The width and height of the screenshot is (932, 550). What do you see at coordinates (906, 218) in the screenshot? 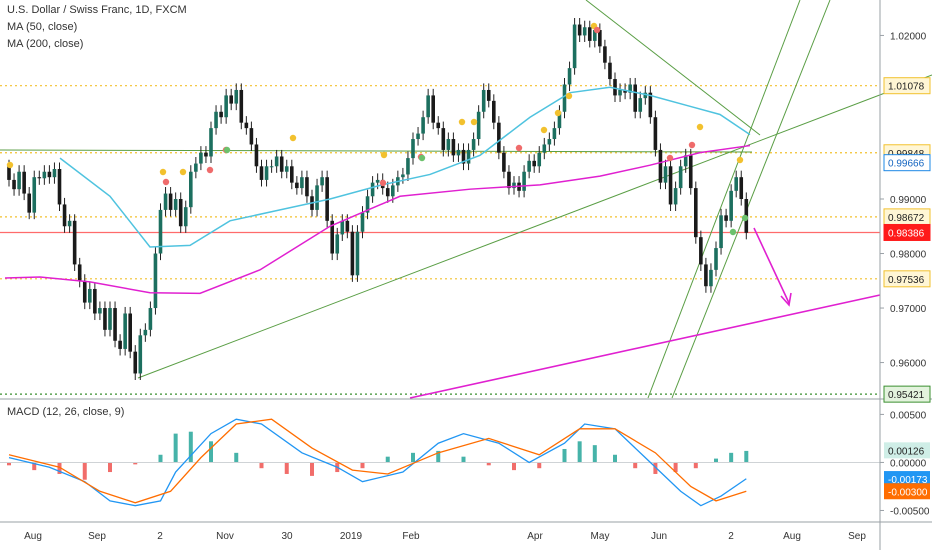
I see `price-tag-label: 0.98672` at bounding box center [906, 218].